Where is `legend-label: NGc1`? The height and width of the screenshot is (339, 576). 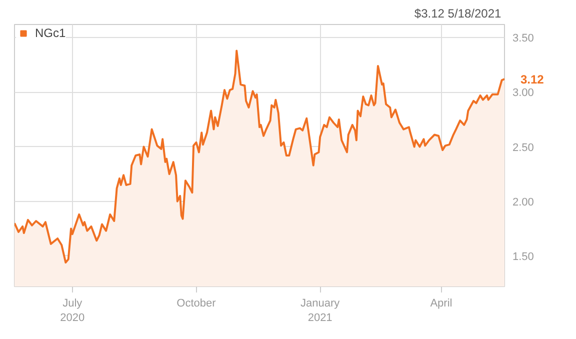 legend-label: NGc1 is located at coordinates (50, 33).